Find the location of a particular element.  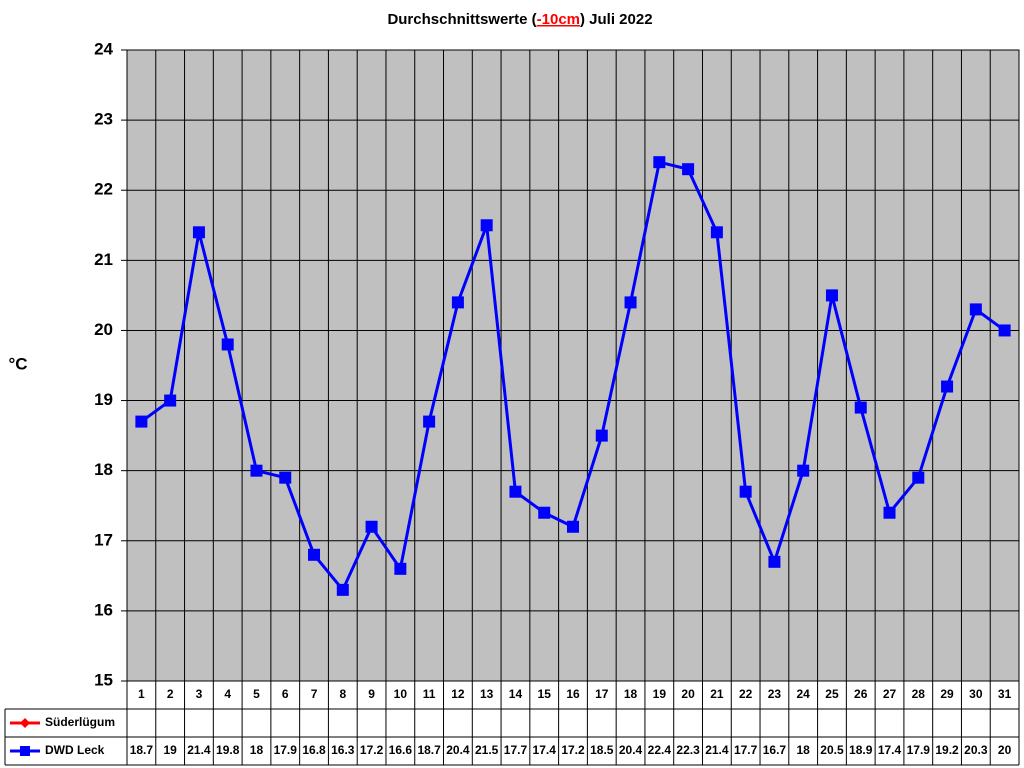

x-tick-label: 18 is located at coordinates (631, 694).